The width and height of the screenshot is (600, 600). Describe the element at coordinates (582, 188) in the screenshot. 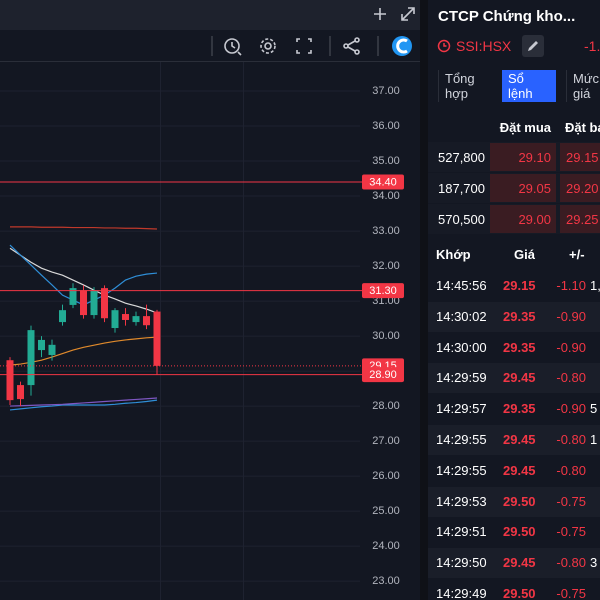

I see `ask-price: 29.20` at that location.